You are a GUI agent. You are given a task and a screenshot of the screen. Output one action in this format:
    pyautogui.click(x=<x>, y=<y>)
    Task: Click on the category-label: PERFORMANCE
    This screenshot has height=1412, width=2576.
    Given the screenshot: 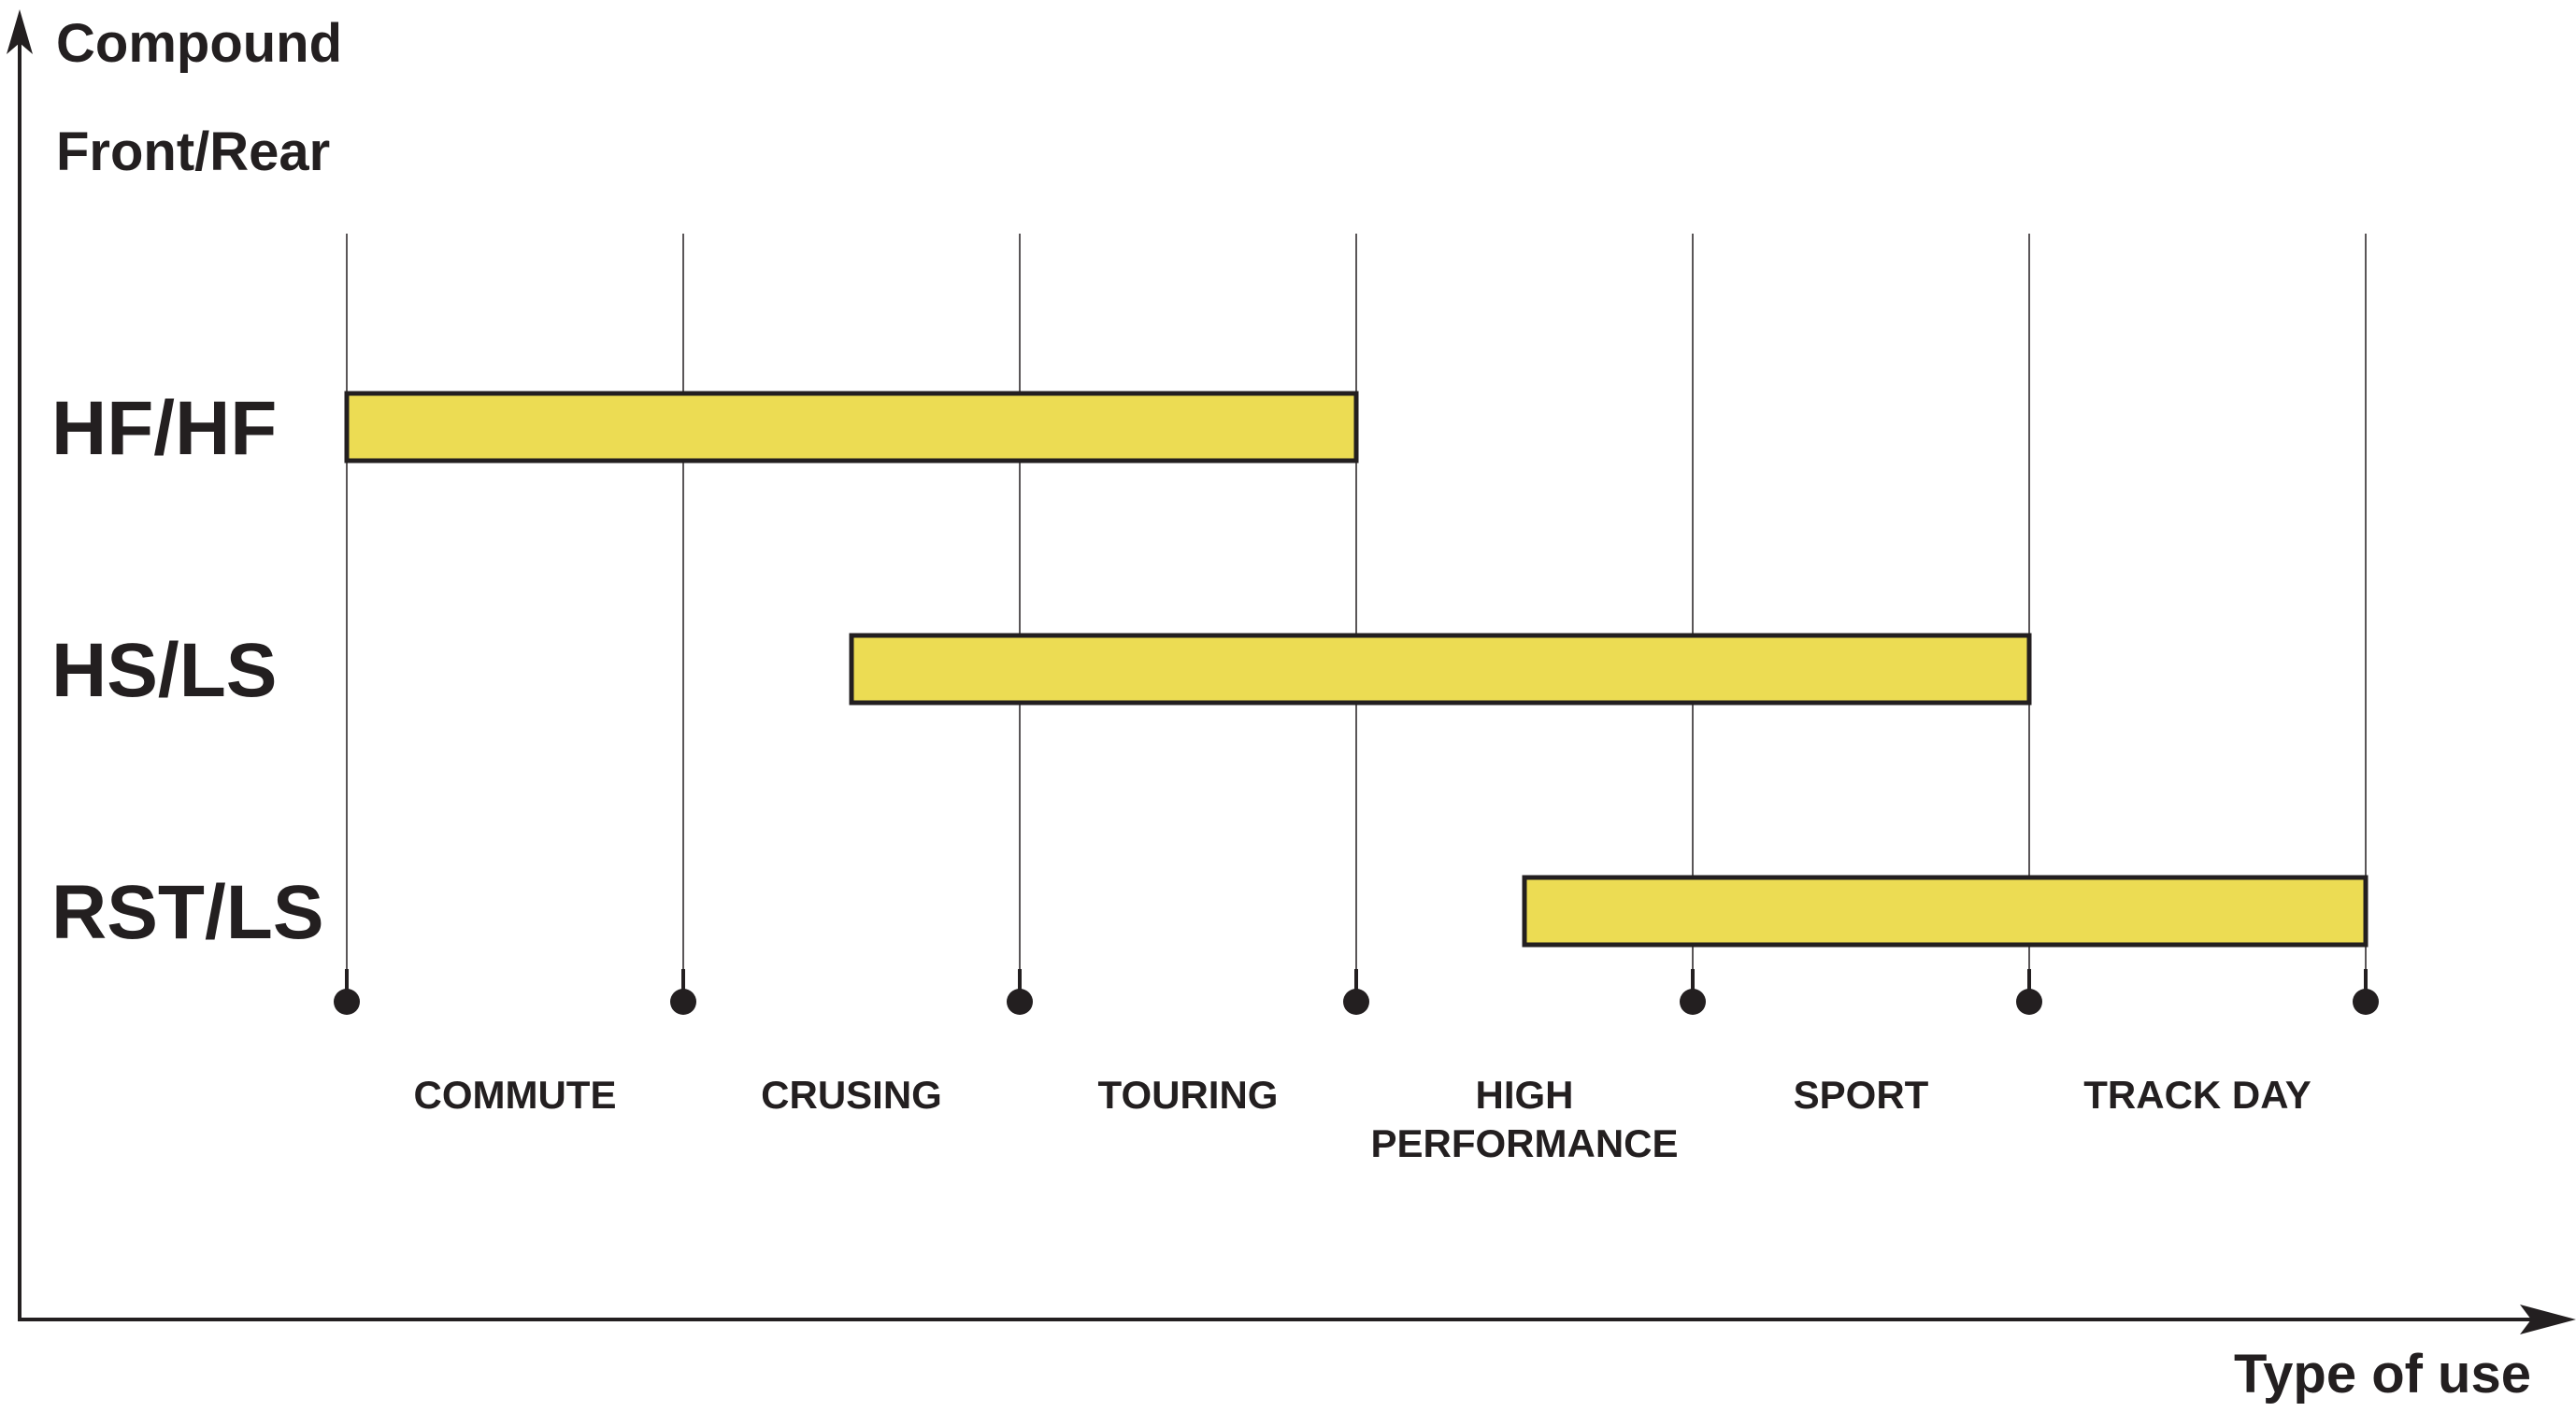 What is the action you would take?
    pyautogui.click(x=1524, y=1143)
    